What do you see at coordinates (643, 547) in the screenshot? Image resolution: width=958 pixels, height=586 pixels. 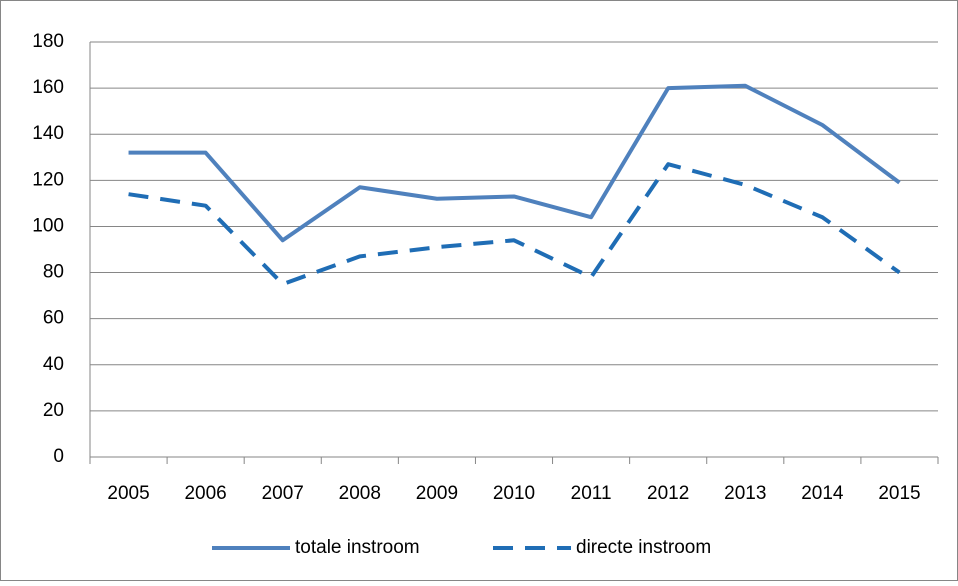 I see `legend-label: directe instroom` at bounding box center [643, 547].